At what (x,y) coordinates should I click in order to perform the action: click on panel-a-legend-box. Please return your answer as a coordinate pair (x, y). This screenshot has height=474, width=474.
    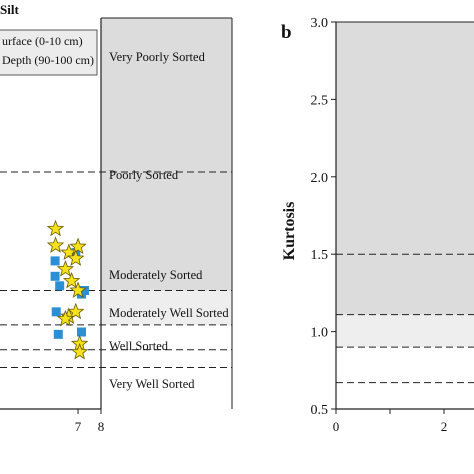
    Looking at the image, I should click on (49, 52).